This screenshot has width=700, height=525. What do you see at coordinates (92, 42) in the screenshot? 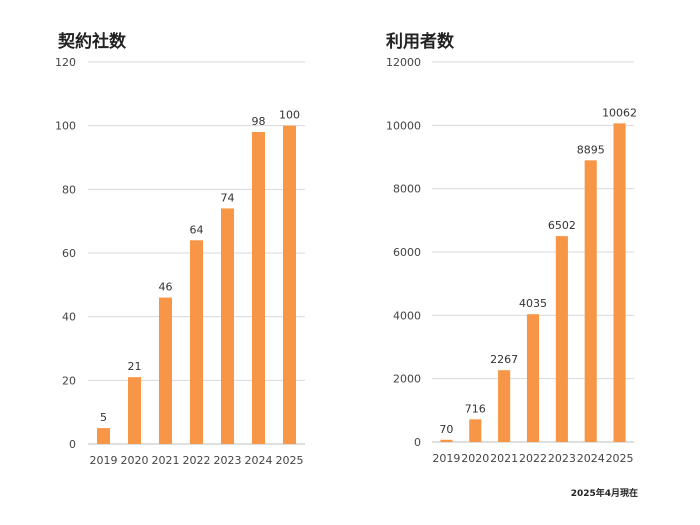
I see `contract-count-chart-title: 契約社数` at bounding box center [92, 42].